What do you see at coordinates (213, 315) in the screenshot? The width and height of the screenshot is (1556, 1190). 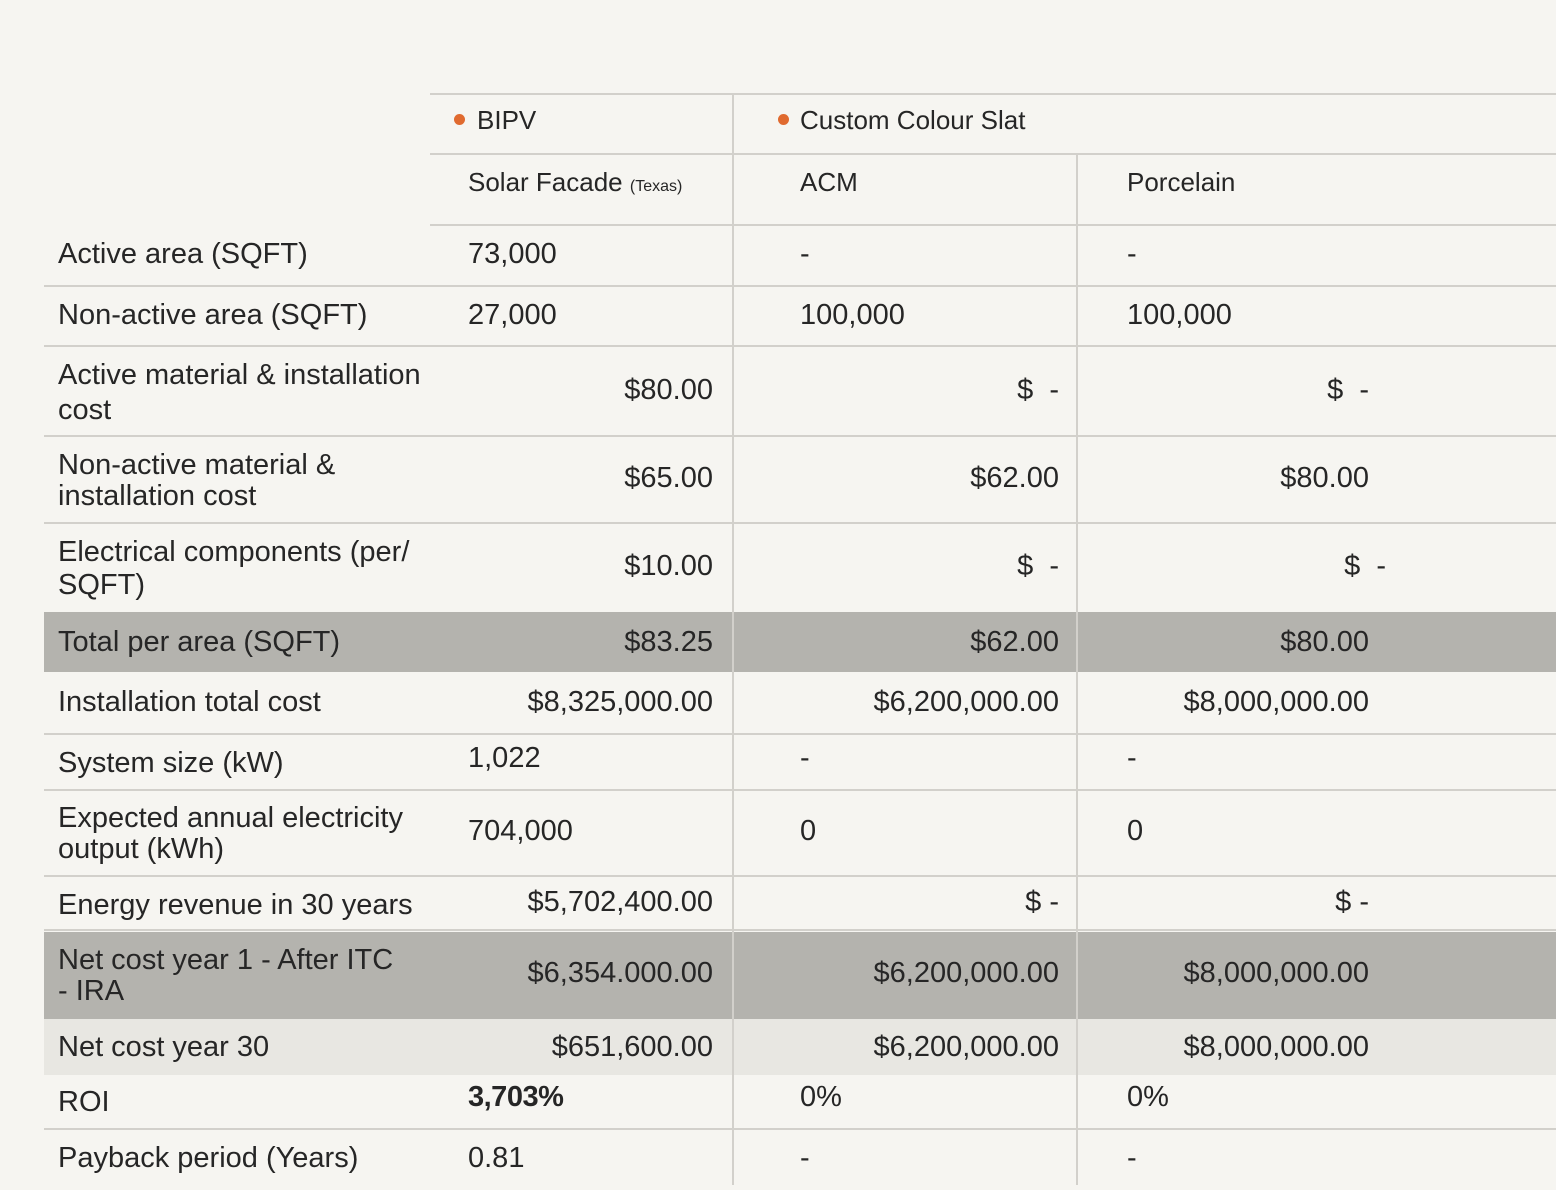 I see `row-label-non-active-area: Non-active area (SQFT)` at bounding box center [213, 315].